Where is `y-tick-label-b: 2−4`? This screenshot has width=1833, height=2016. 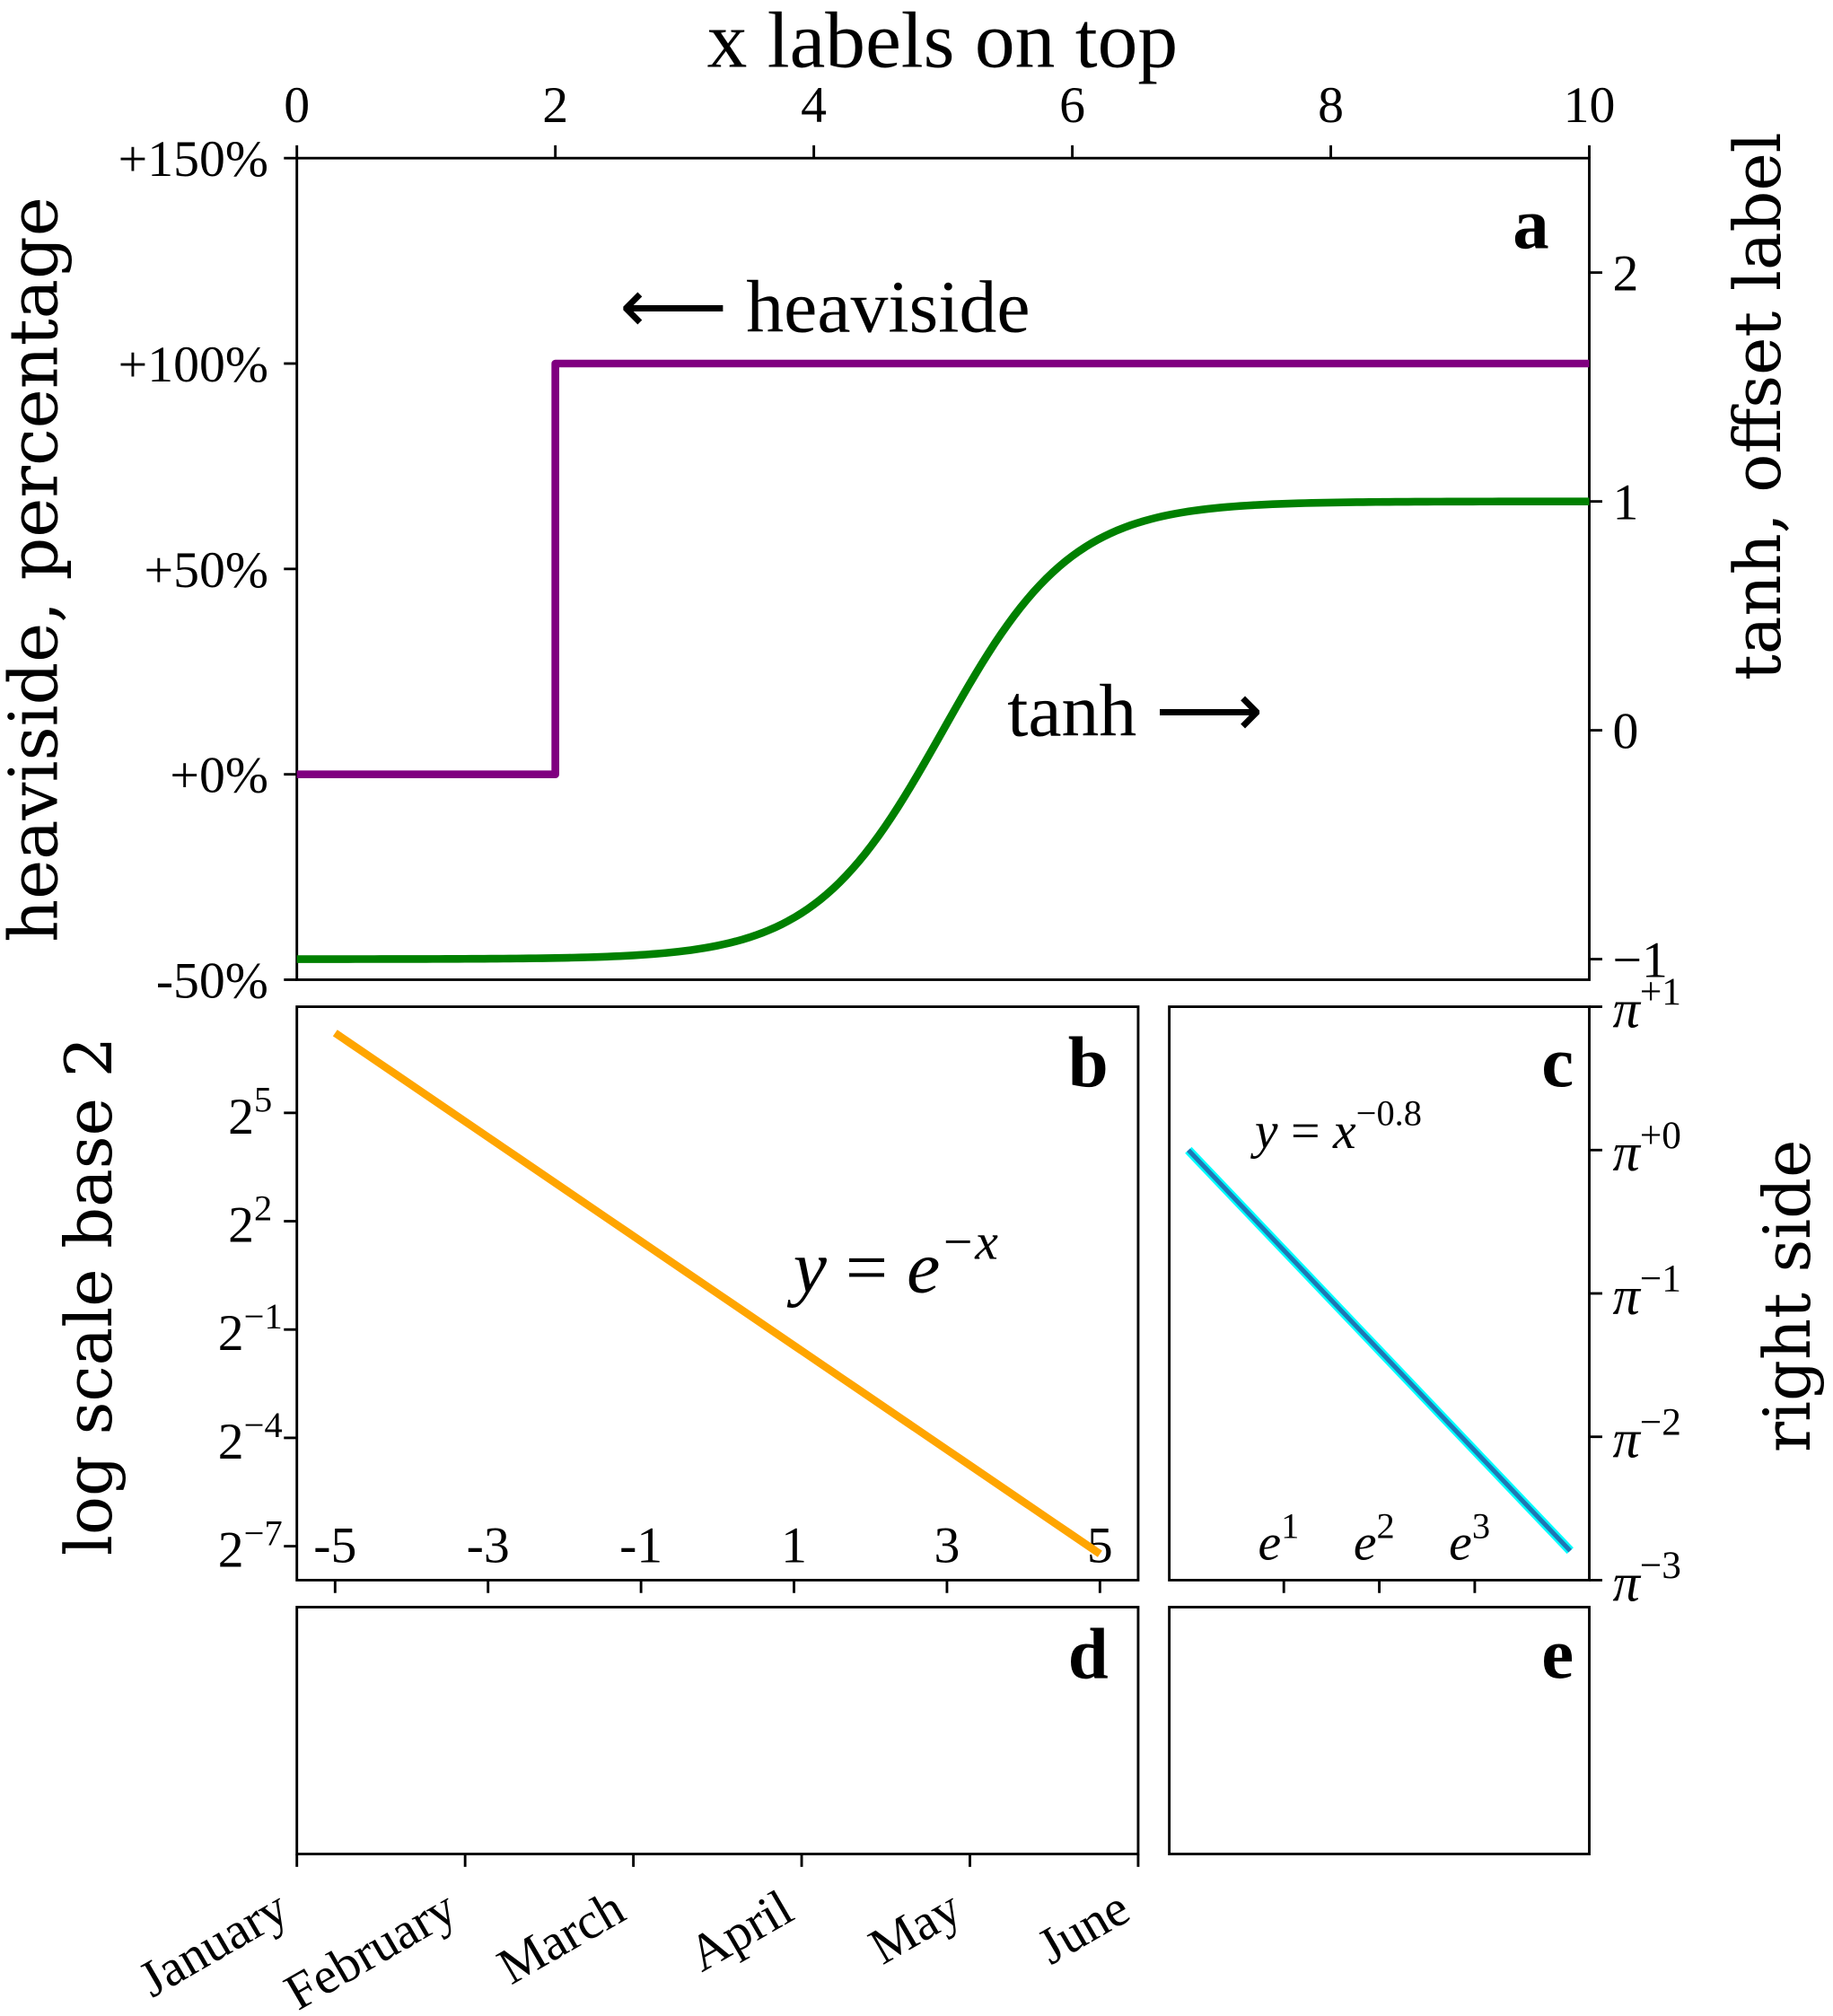
y-tick-label-b: 2−4 is located at coordinates (250, 1437).